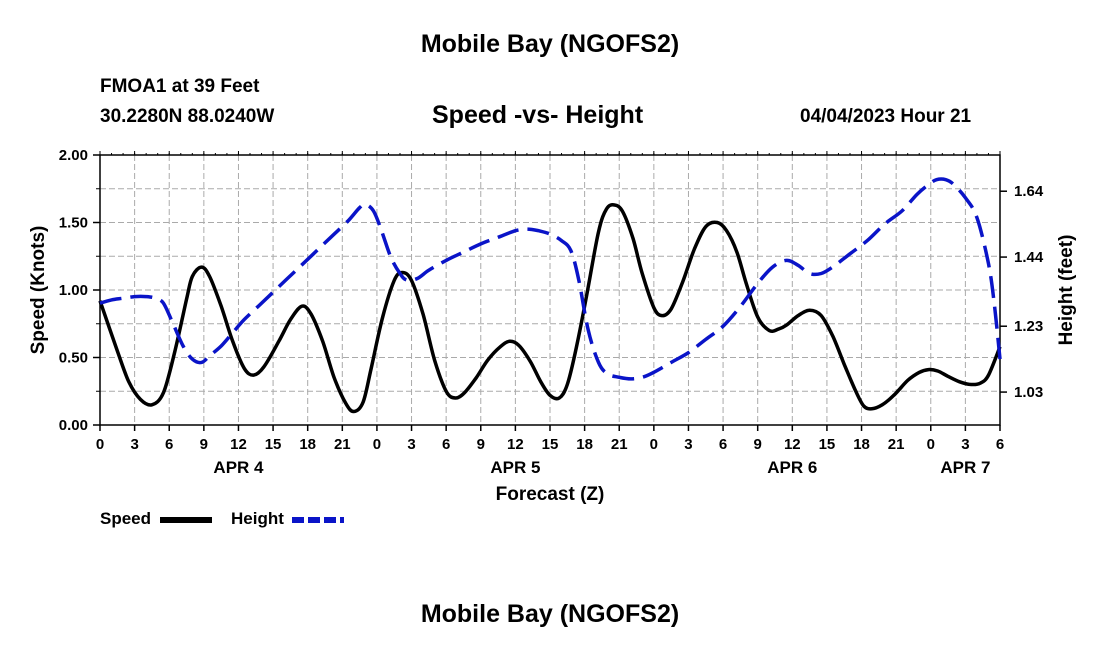 This screenshot has width=1100, height=650. Describe the element at coordinates (73, 155) in the screenshot. I see `y-tick-label: 2.00` at that location.